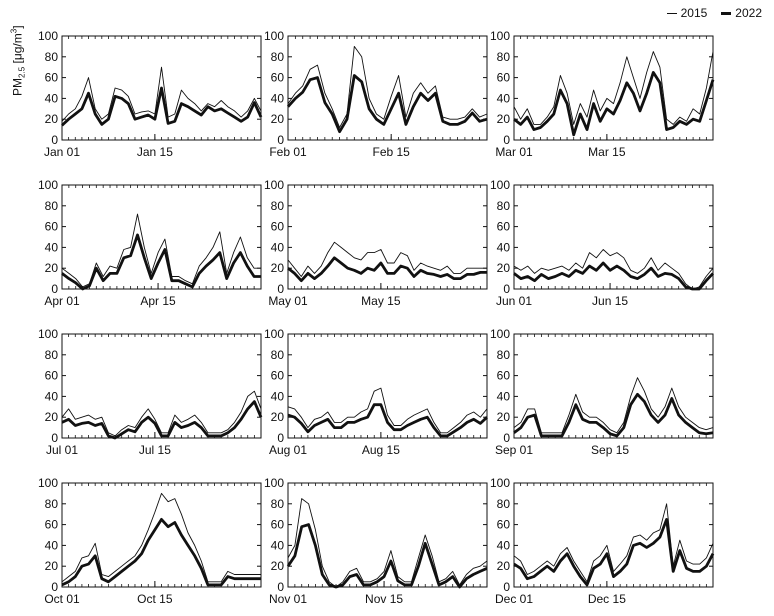 The image size is (774, 616). I want to click on series-line-jul-2022, so click(162, 420).